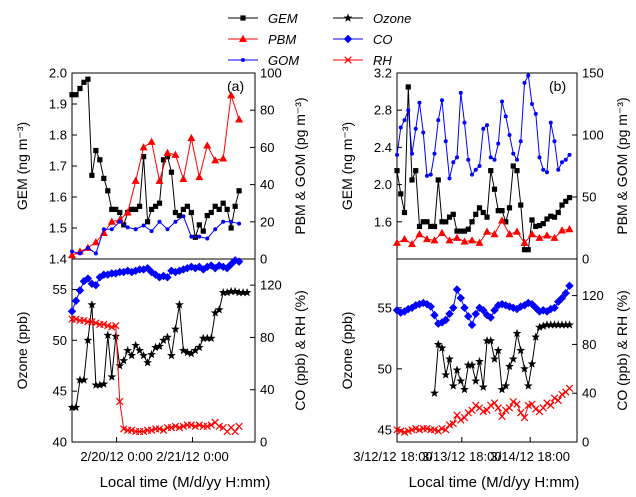  I want to click on legend-item-ozone: Ozone, so click(372, 18).